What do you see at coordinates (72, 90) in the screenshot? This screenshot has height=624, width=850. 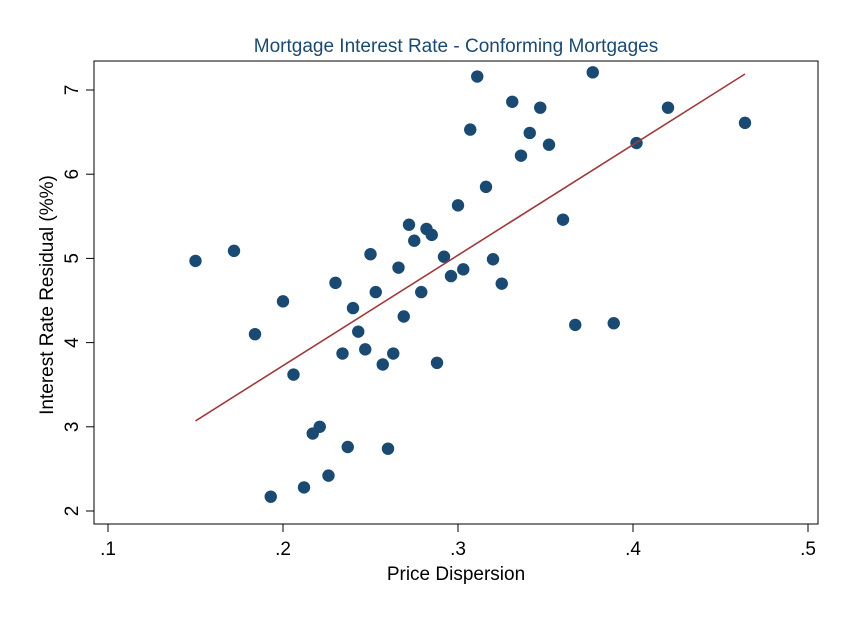 I see `y-tick-label: 7` at bounding box center [72, 90].